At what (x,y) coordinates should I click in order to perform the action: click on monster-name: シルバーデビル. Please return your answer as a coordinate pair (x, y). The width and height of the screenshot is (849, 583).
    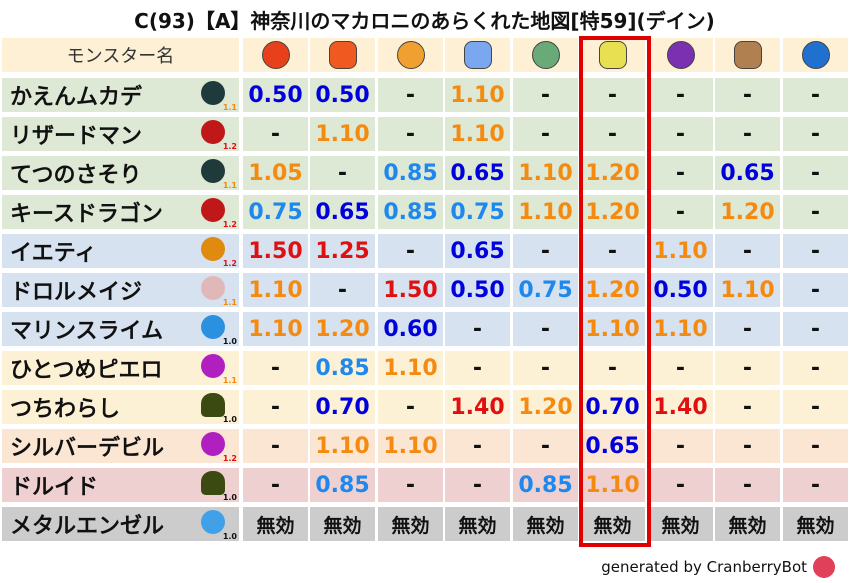
    Looking at the image, I should click on (87, 448).